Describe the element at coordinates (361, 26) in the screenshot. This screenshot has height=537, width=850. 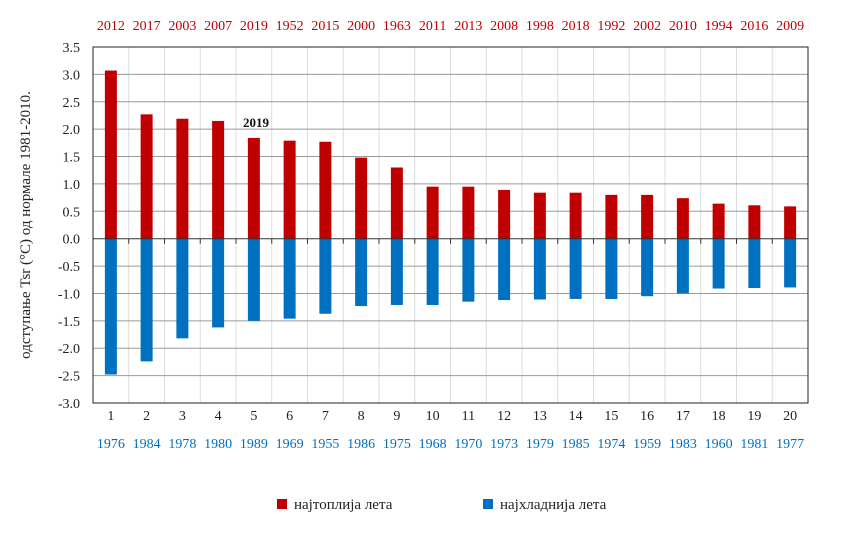
I see `warm-year-label: 2000` at that location.